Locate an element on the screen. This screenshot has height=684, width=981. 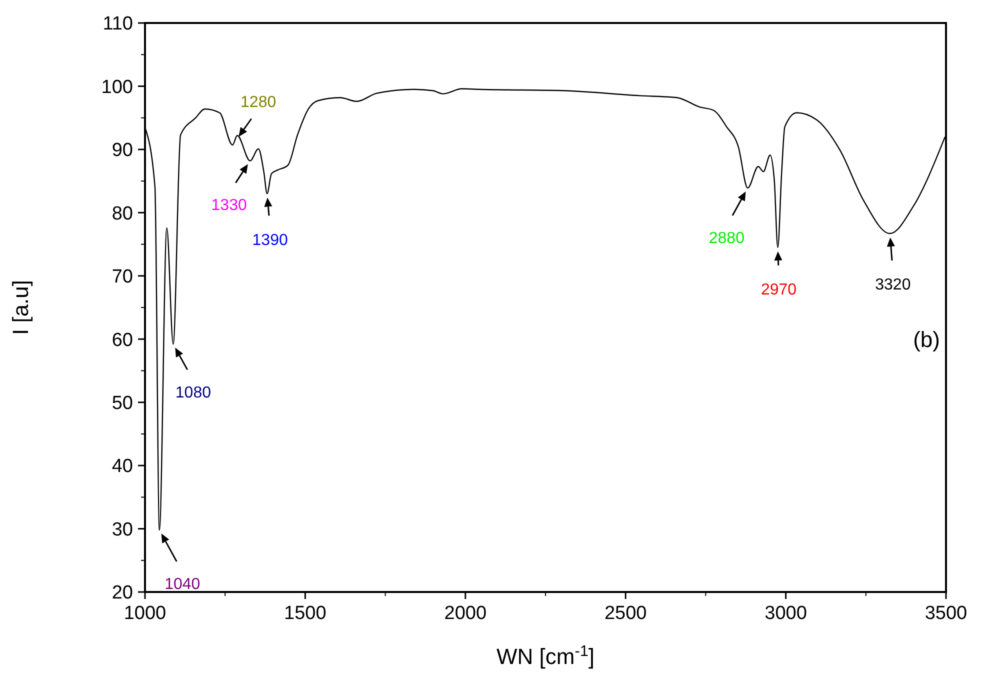
annotation: 1080 is located at coordinates (193, 393).